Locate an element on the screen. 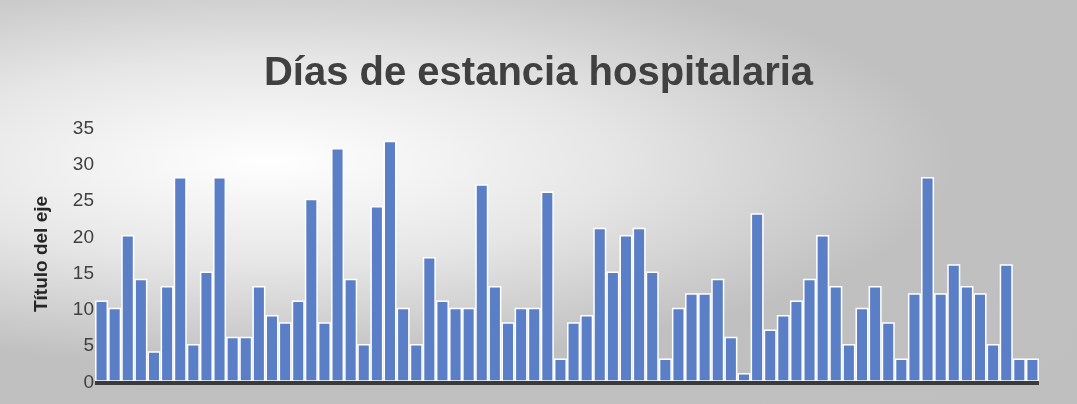 The width and height of the screenshot is (1077, 404). chart-title: Días de estancia hospitalaria is located at coordinates (538, 70).